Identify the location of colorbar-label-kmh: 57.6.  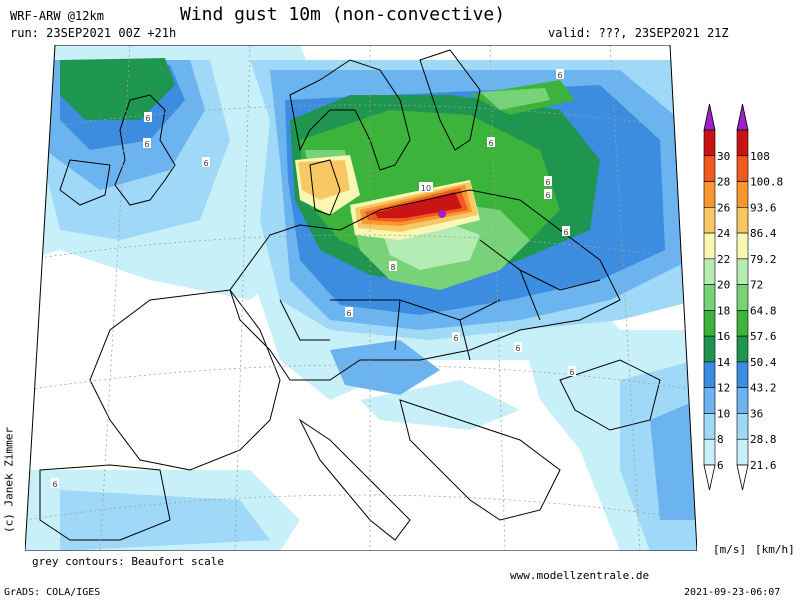
(763, 336).